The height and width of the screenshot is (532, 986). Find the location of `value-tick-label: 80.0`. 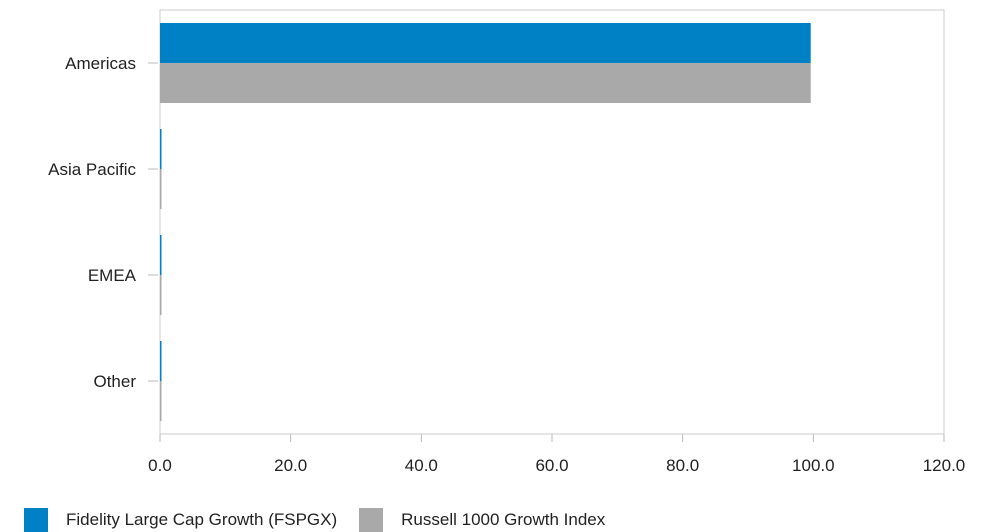

value-tick-label: 80.0 is located at coordinates (682, 465).